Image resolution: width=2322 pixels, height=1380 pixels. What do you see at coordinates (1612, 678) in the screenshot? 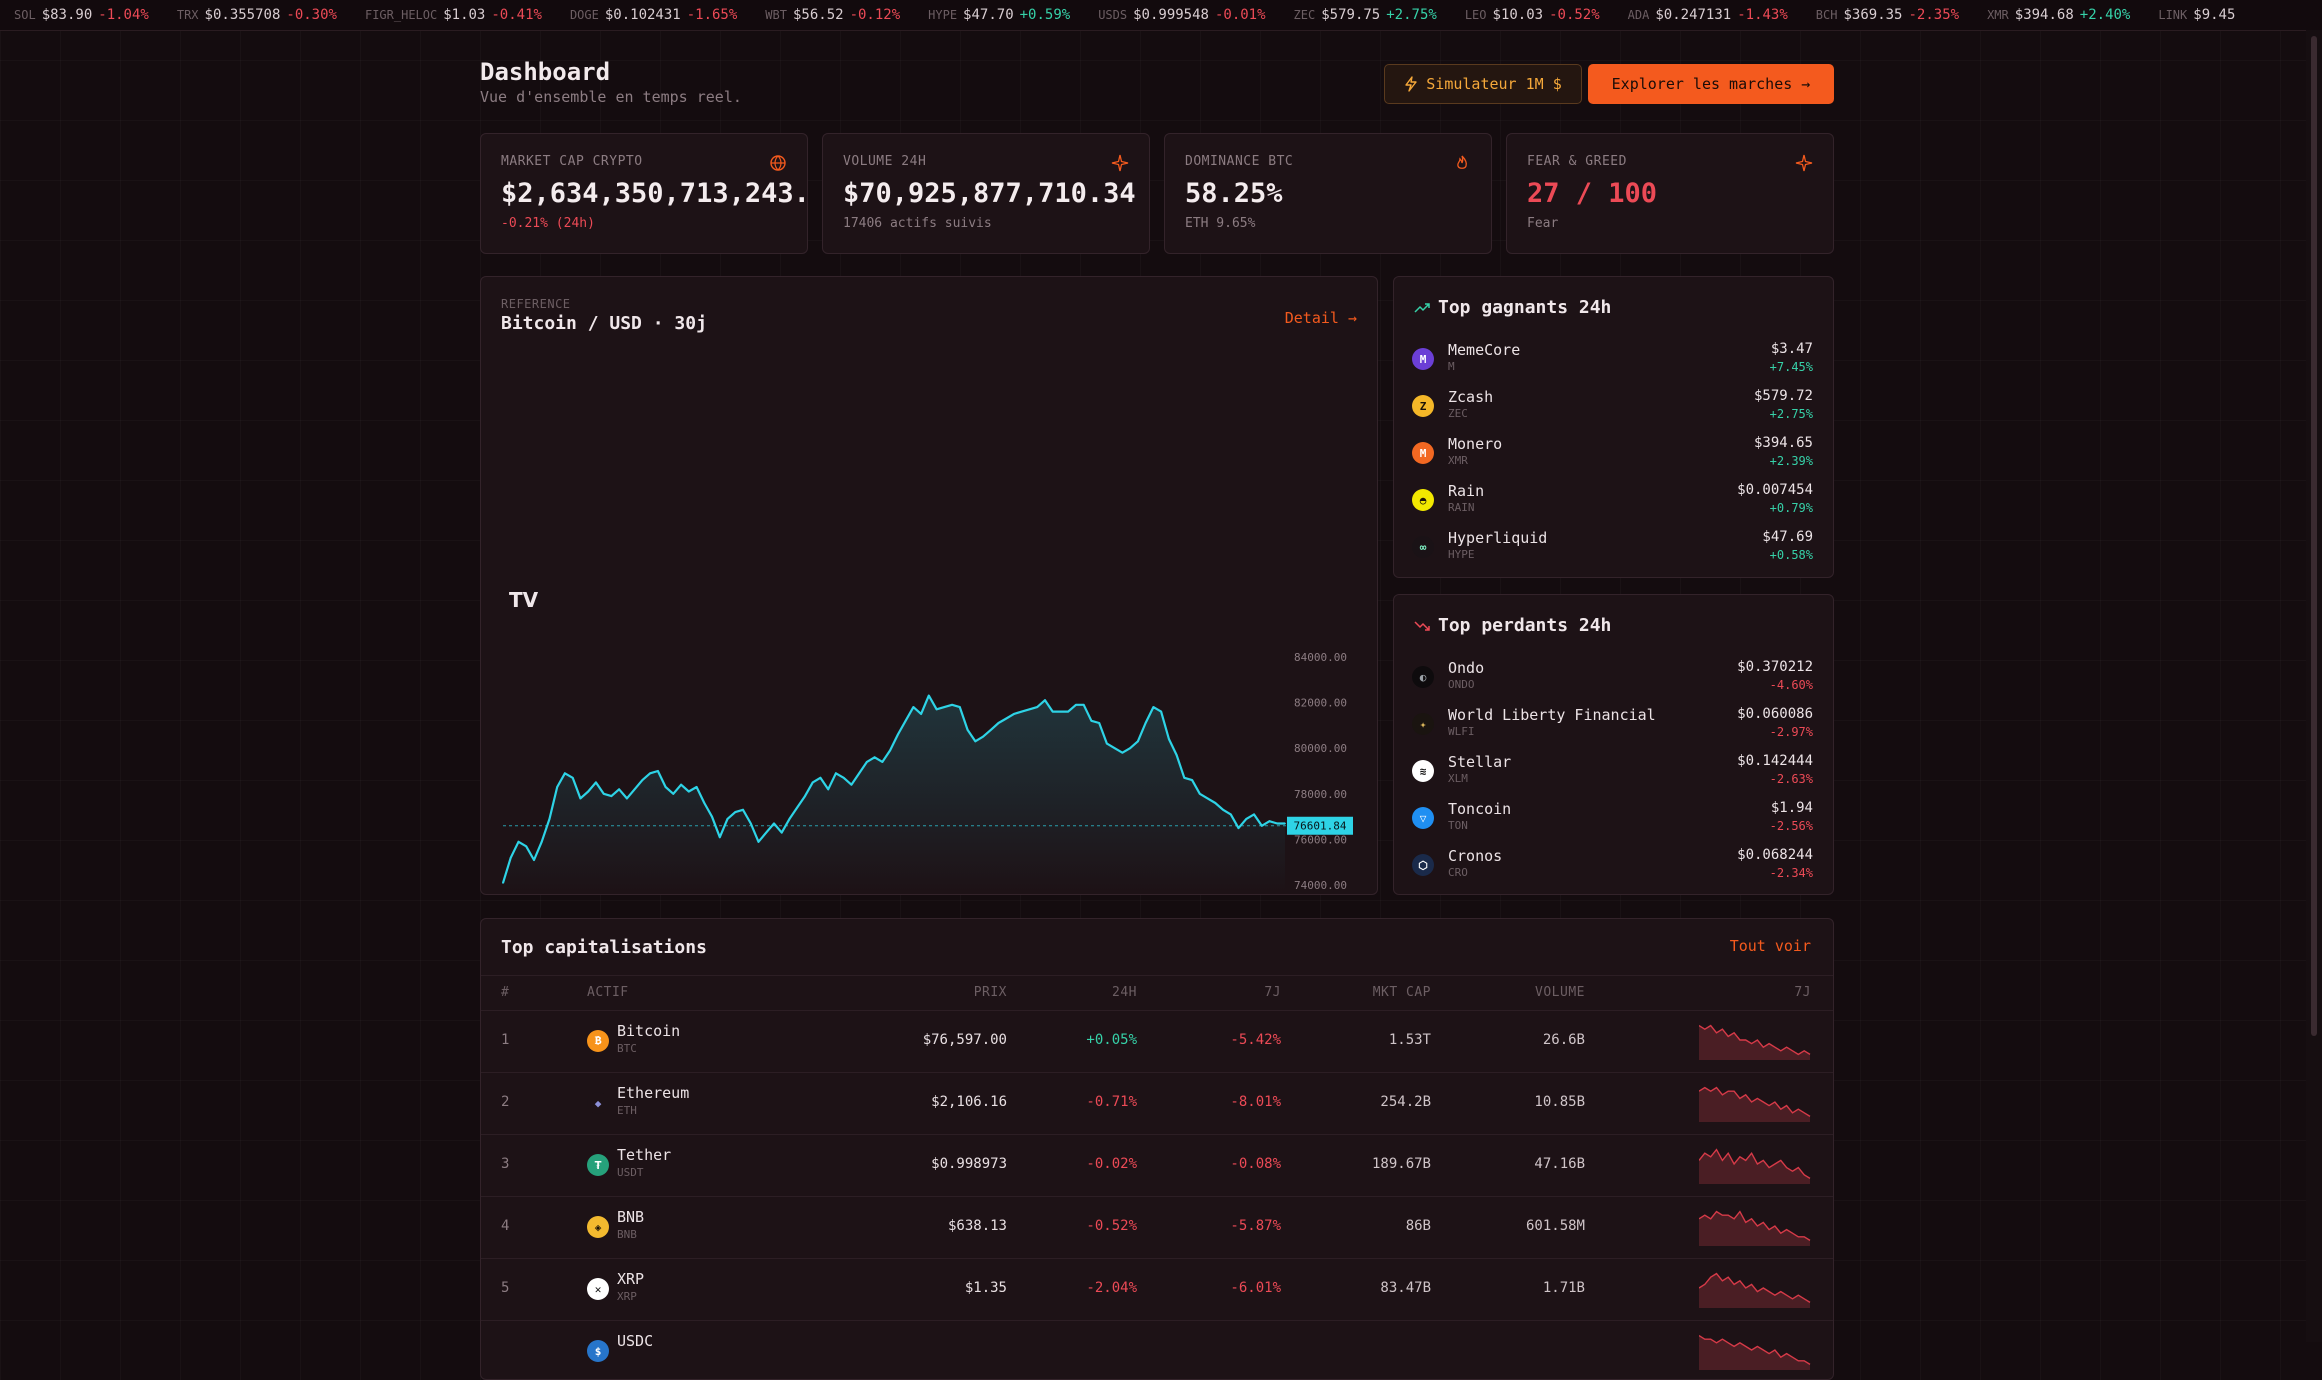
I see `mover-row: ◐ Ondo ONDO $0.370212 -4.60%` at bounding box center [1612, 678].